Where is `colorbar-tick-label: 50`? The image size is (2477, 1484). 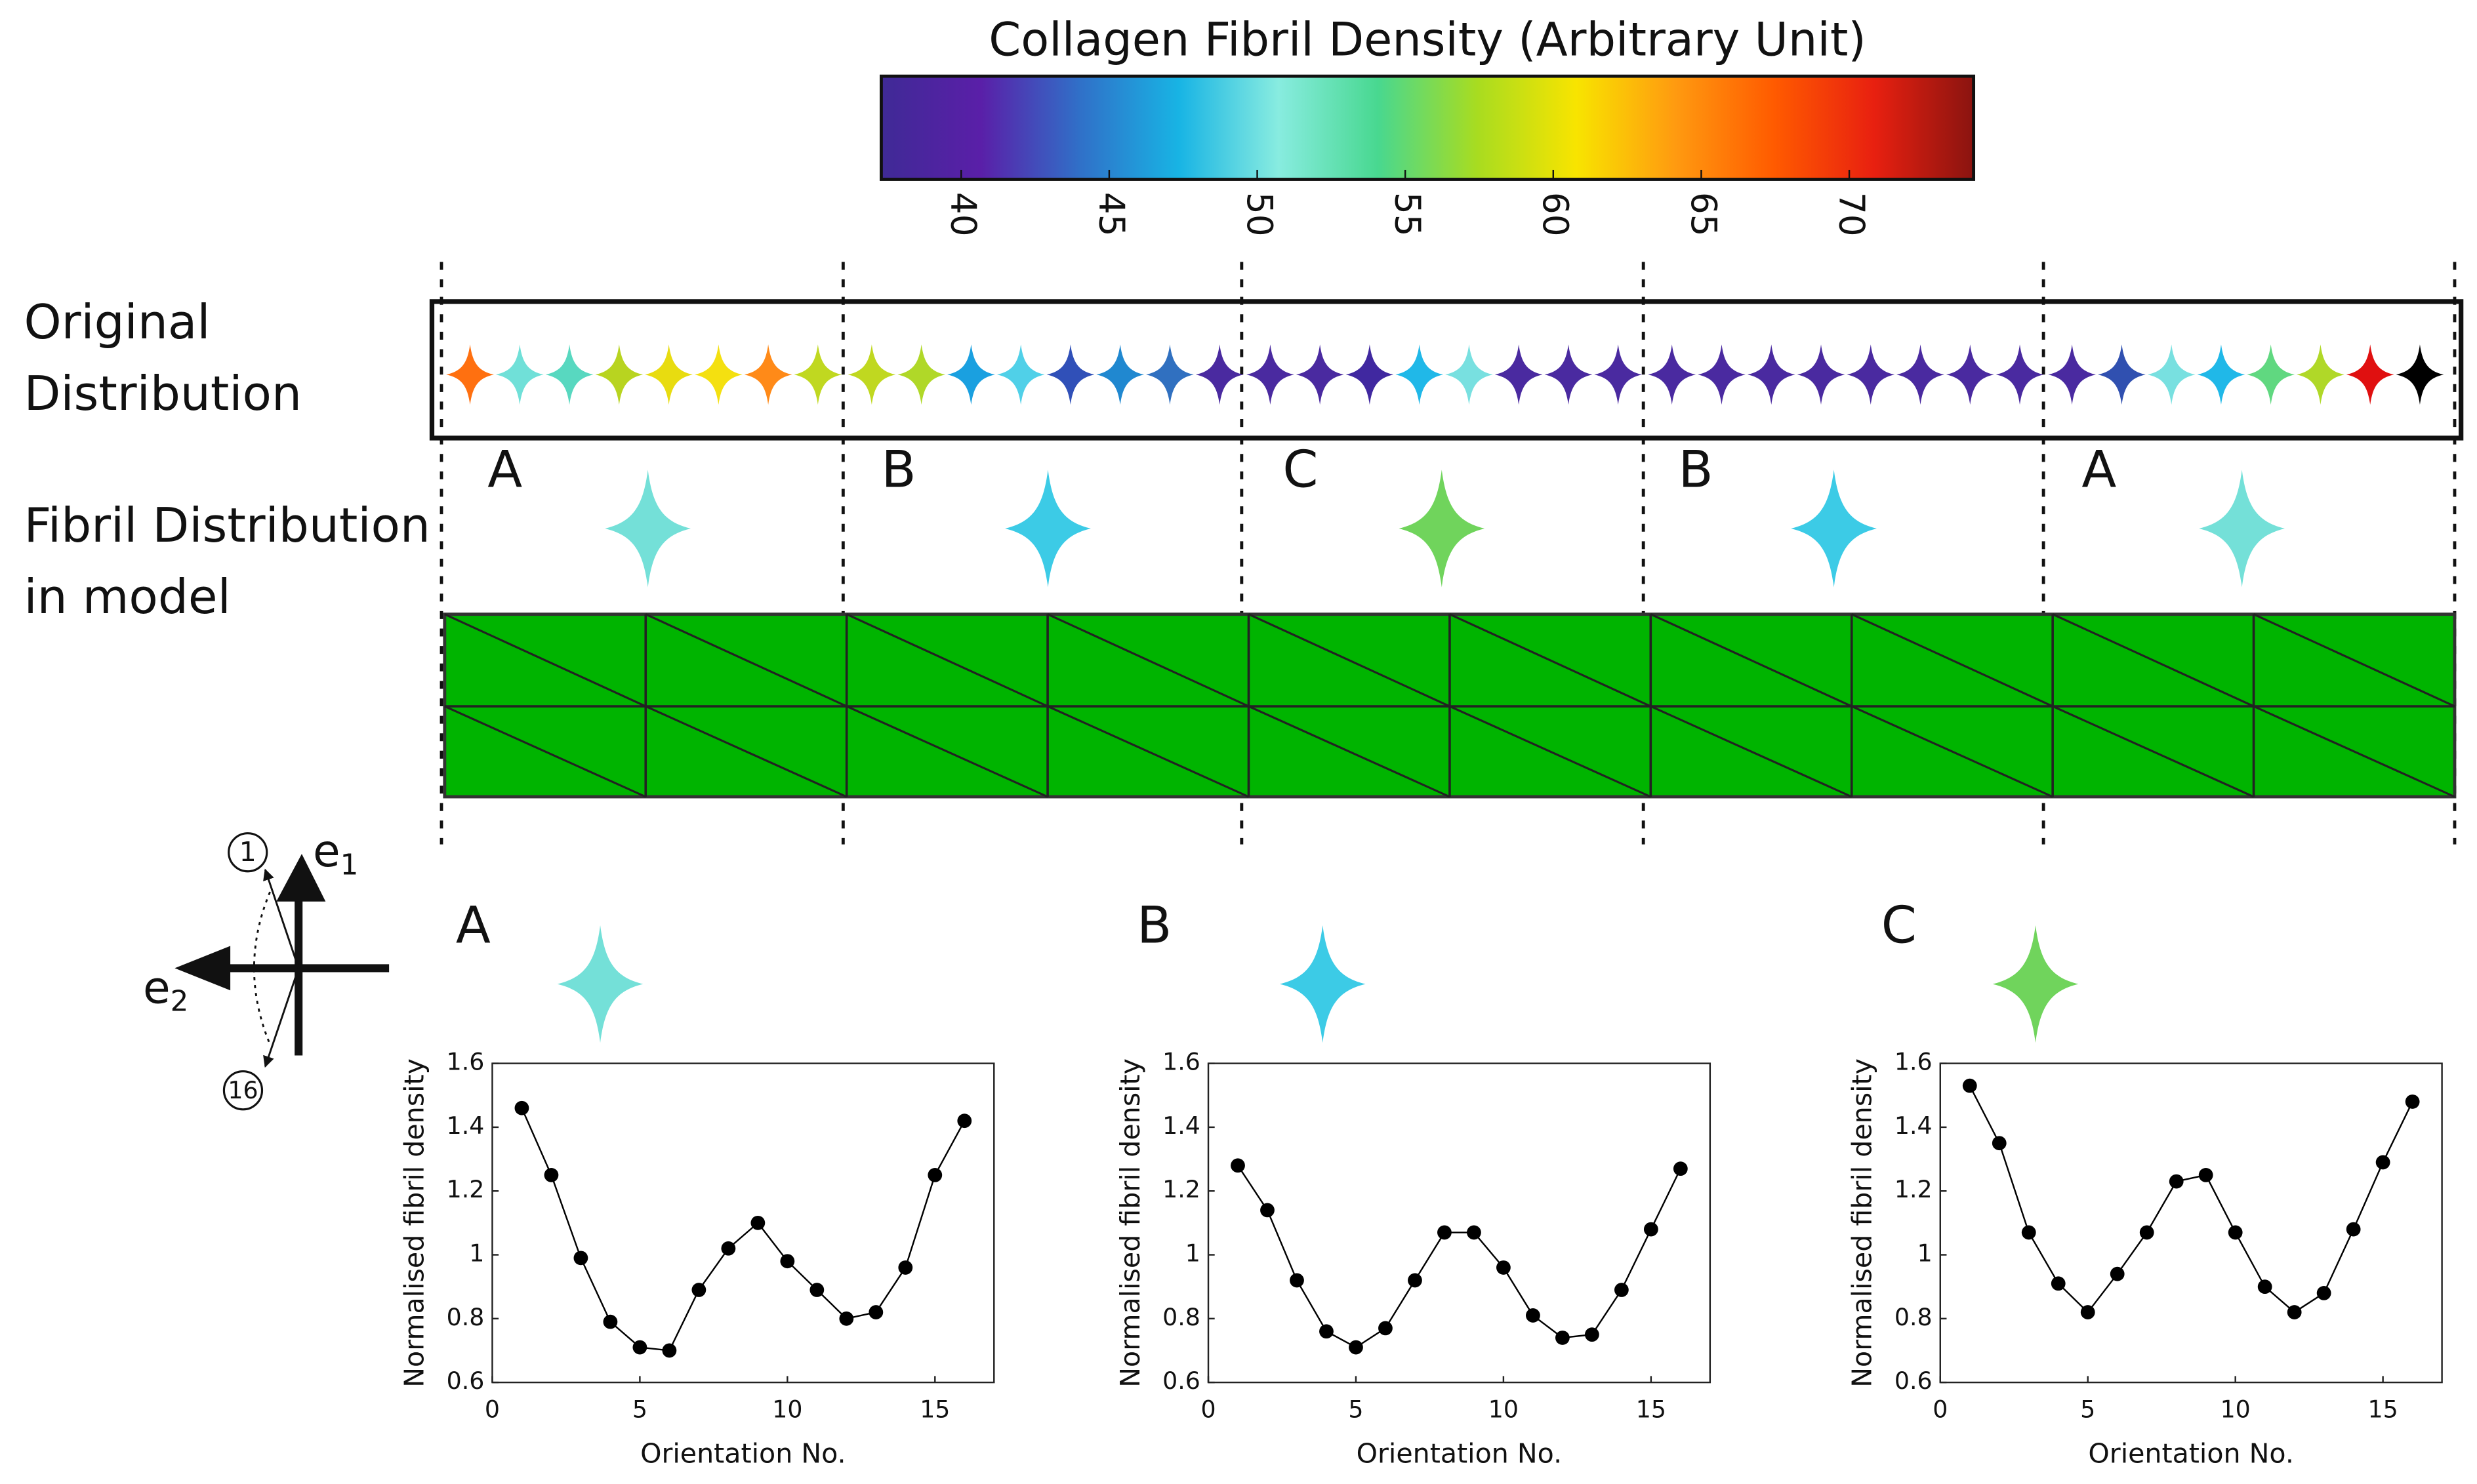 colorbar-tick-label: 50 is located at coordinates (1259, 214).